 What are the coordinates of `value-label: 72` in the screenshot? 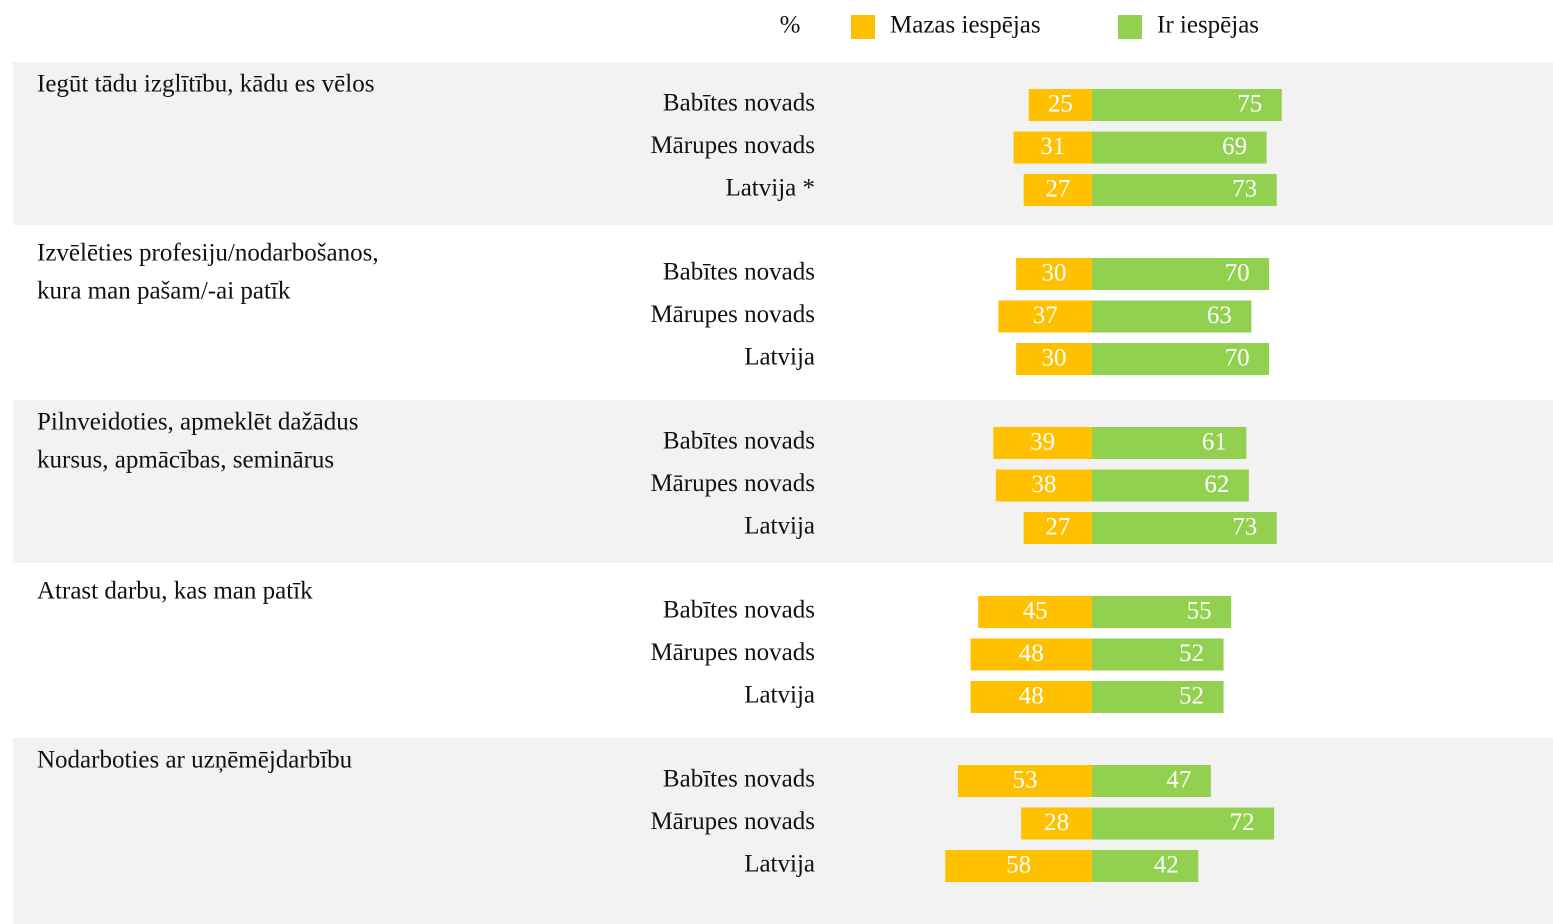 It's located at (1242, 822).